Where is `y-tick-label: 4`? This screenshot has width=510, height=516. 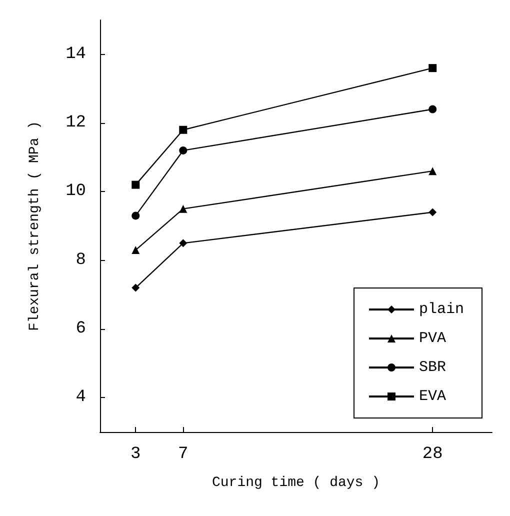
y-tick-label: 4 is located at coordinates (81, 398).